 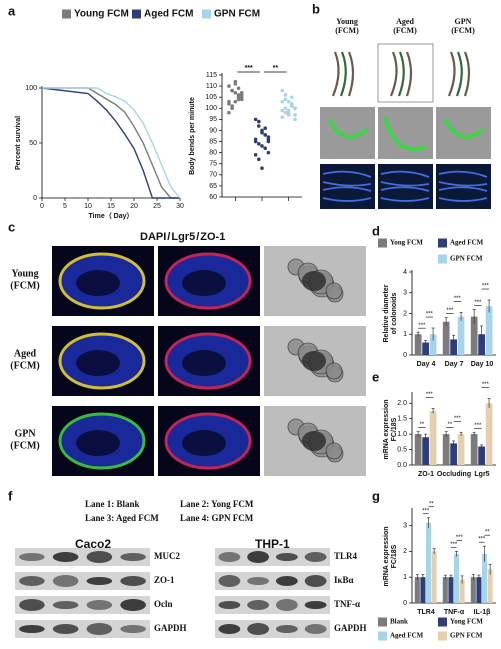 What do you see at coordinates (212, 237) in the screenshot?
I see `stain-label: ZO-1` at bounding box center [212, 237].